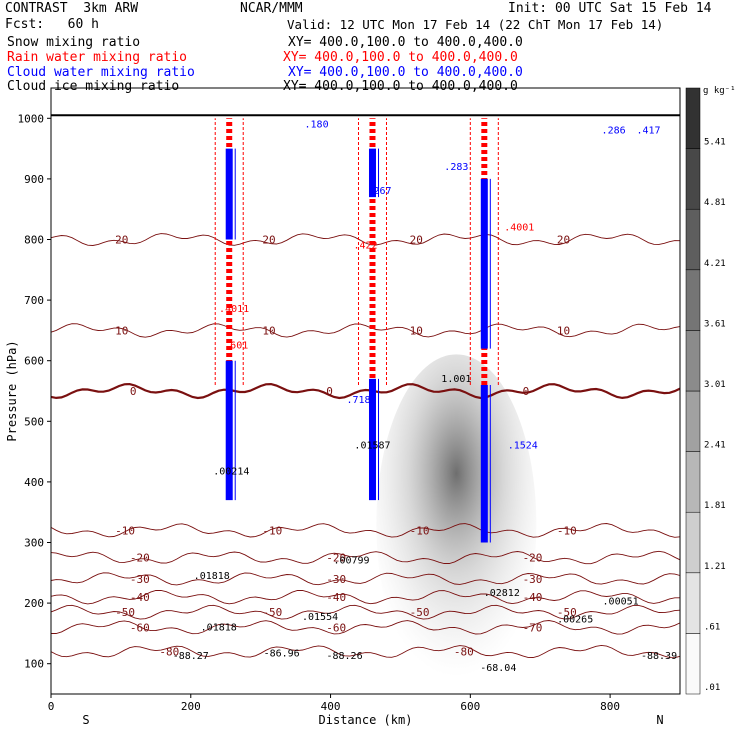 The width and height of the screenshot is (740, 740). Describe the element at coordinates (34, 482) in the screenshot. I see `y-tick-label: 400` at that location.